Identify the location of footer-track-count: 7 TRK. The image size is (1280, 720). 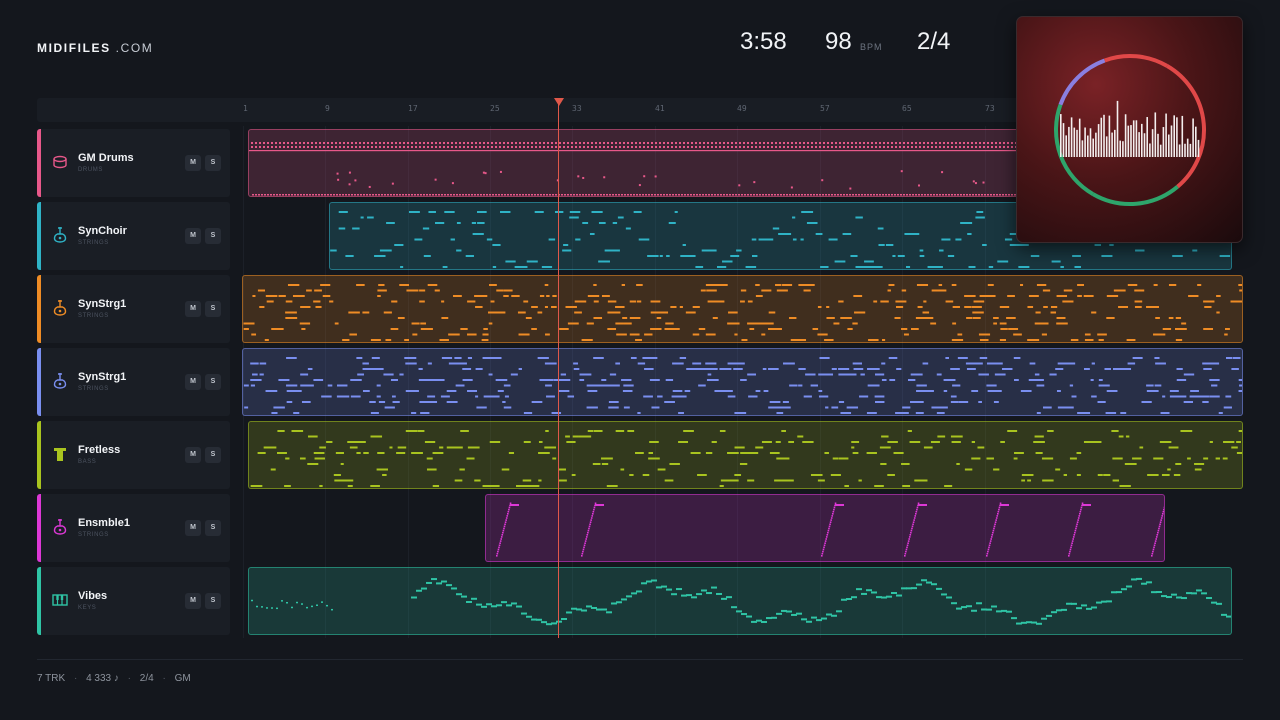
(51, 678).